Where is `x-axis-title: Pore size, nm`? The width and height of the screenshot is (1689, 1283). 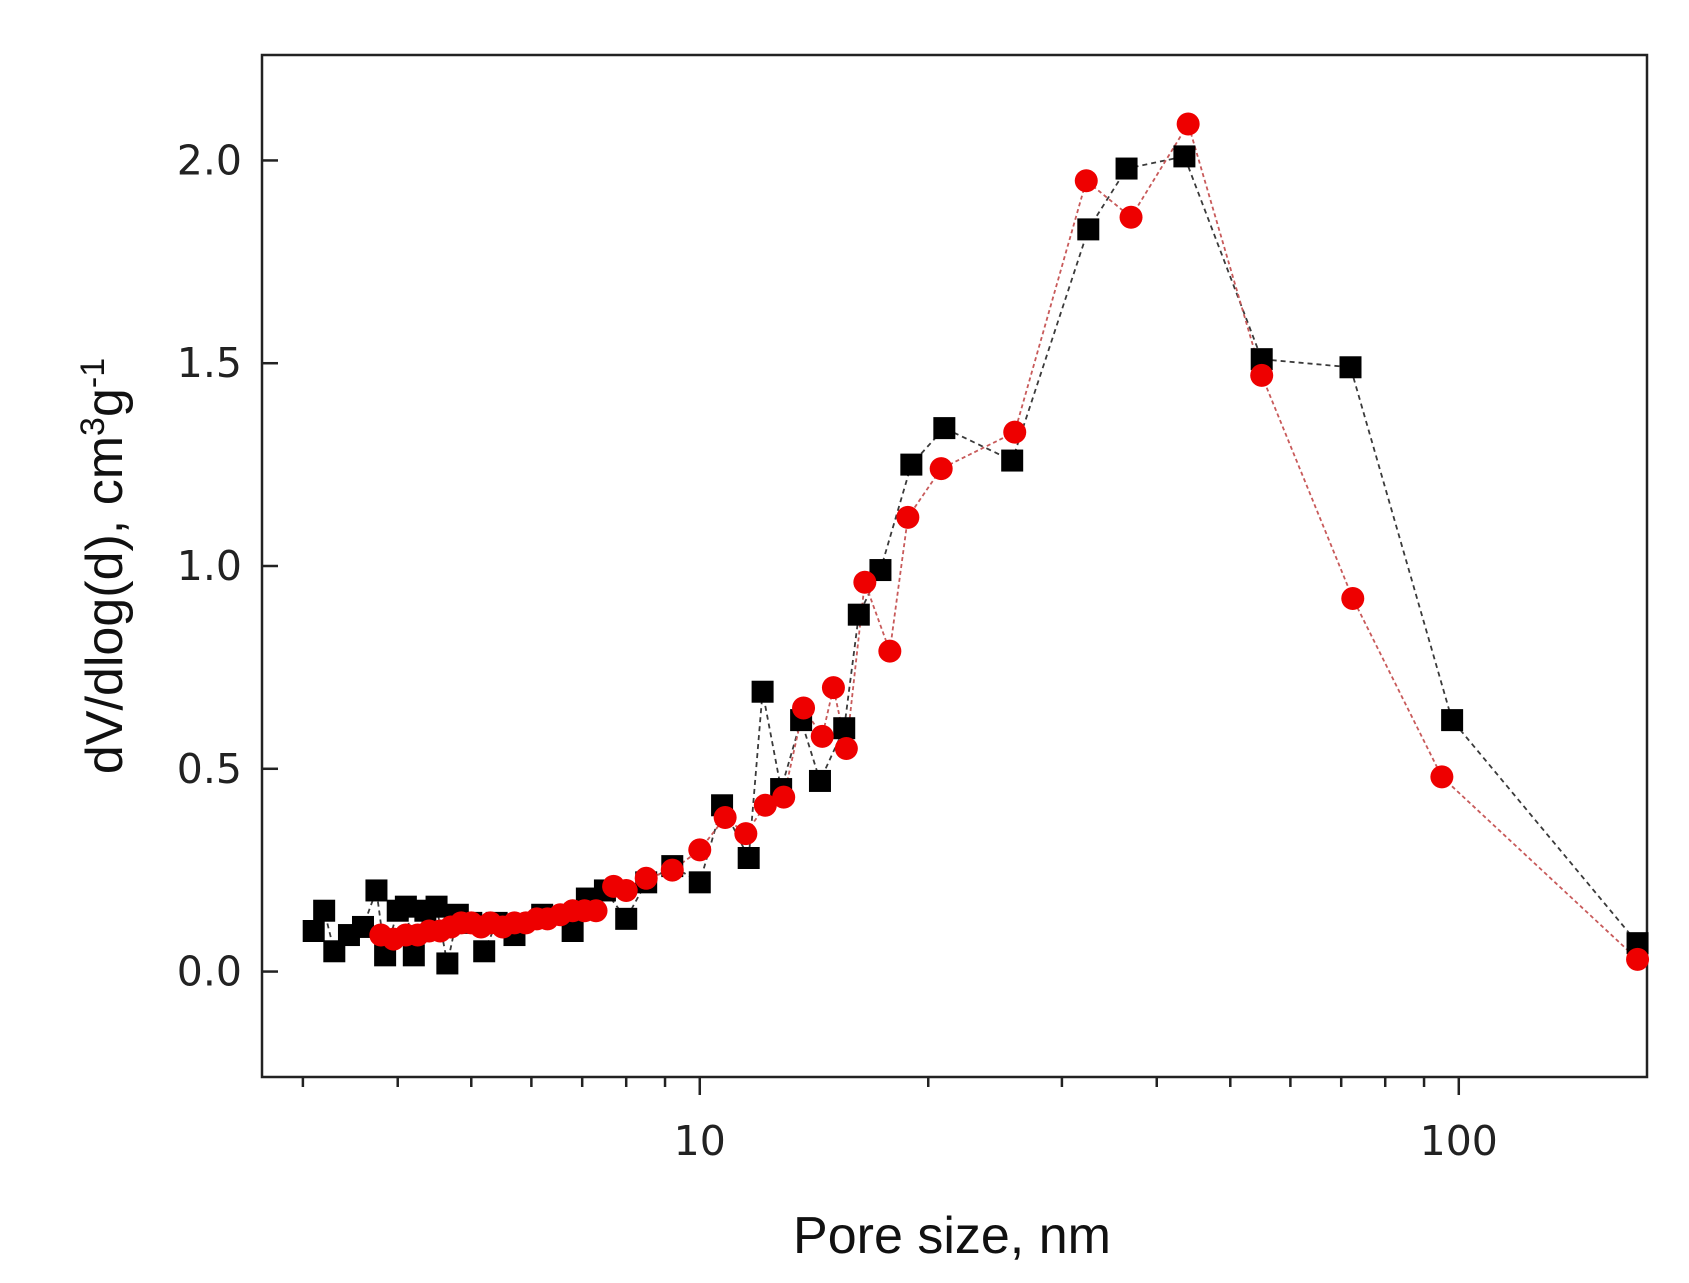 x-axis-title: Pore size, nm is located at coordinates (952, 1236).